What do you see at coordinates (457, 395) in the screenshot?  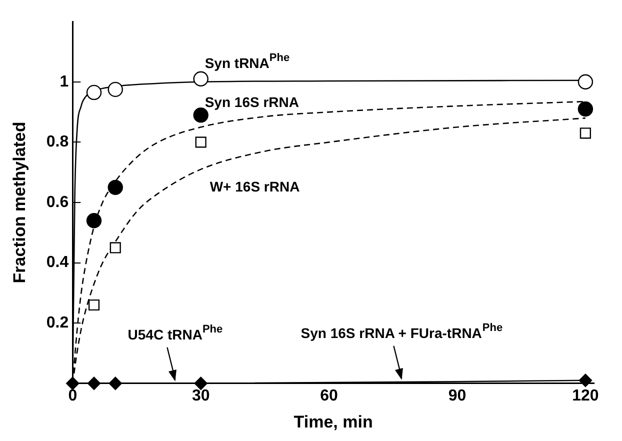 I see `x-tick-label: 90` at bounding box center [457, 395].